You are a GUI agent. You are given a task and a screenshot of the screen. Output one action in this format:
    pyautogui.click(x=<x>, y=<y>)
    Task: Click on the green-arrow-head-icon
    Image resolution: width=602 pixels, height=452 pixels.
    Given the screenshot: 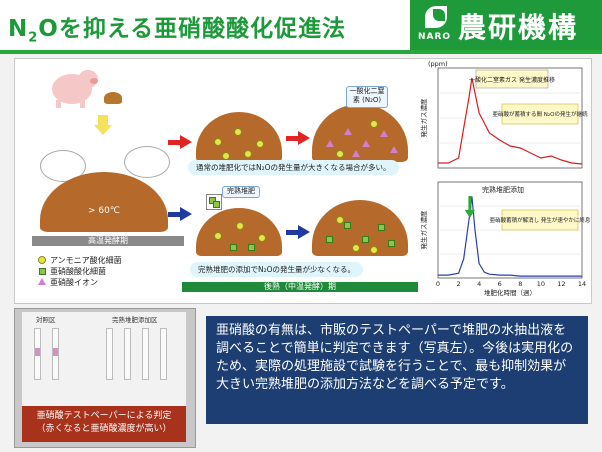 What is the action you would take?
    pyautogui.click(x=469, y=214)
    